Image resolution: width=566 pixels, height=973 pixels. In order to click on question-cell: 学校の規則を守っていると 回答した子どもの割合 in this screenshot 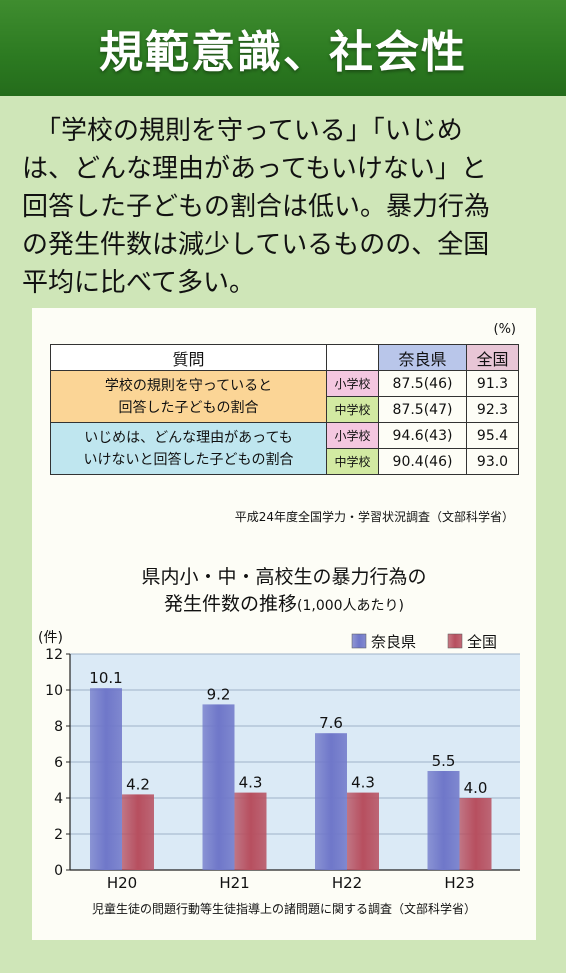, I will do `click(188, 396)`.